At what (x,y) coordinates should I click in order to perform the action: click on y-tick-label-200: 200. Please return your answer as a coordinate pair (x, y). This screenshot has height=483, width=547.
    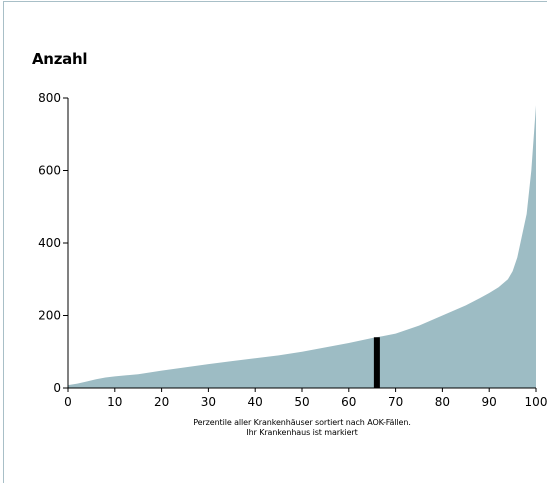
    Looking at the image, I should click on (49, 316).